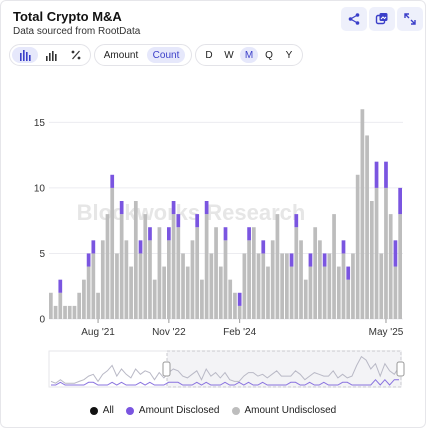  I want to click on legend-item-all: All, so click(101, 410).